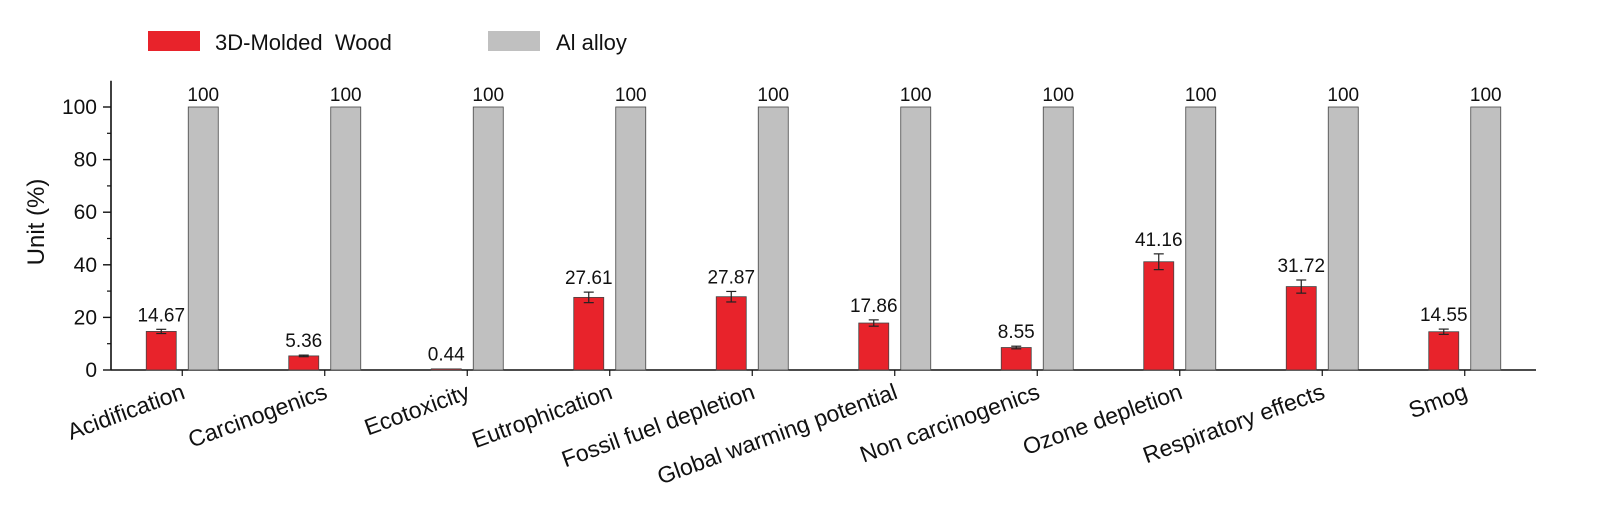 The width and height of the screenshot is (1600, 515). I want to click on data-label-wood: 31.72, so click(1301, 266).